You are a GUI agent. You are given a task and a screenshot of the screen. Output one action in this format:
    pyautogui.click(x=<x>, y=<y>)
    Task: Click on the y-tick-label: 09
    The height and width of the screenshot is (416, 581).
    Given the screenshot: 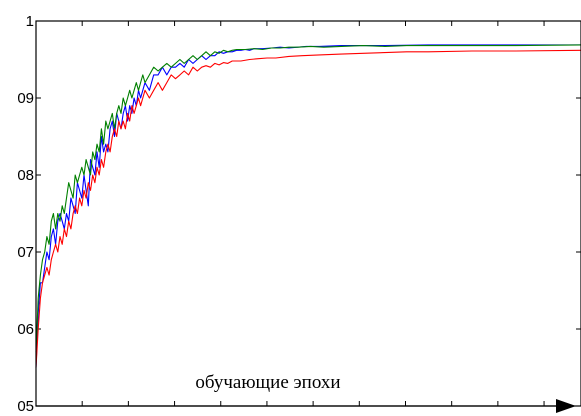 What is the action you would take?
    pyautogui.click(x=25, y=98)
    